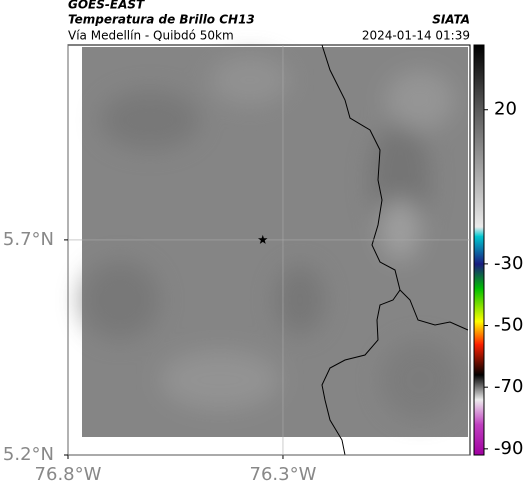  What do you see at coordinates (263, 239) in the screenshot?
I see `site-marker` at bounding box center [263, 239].